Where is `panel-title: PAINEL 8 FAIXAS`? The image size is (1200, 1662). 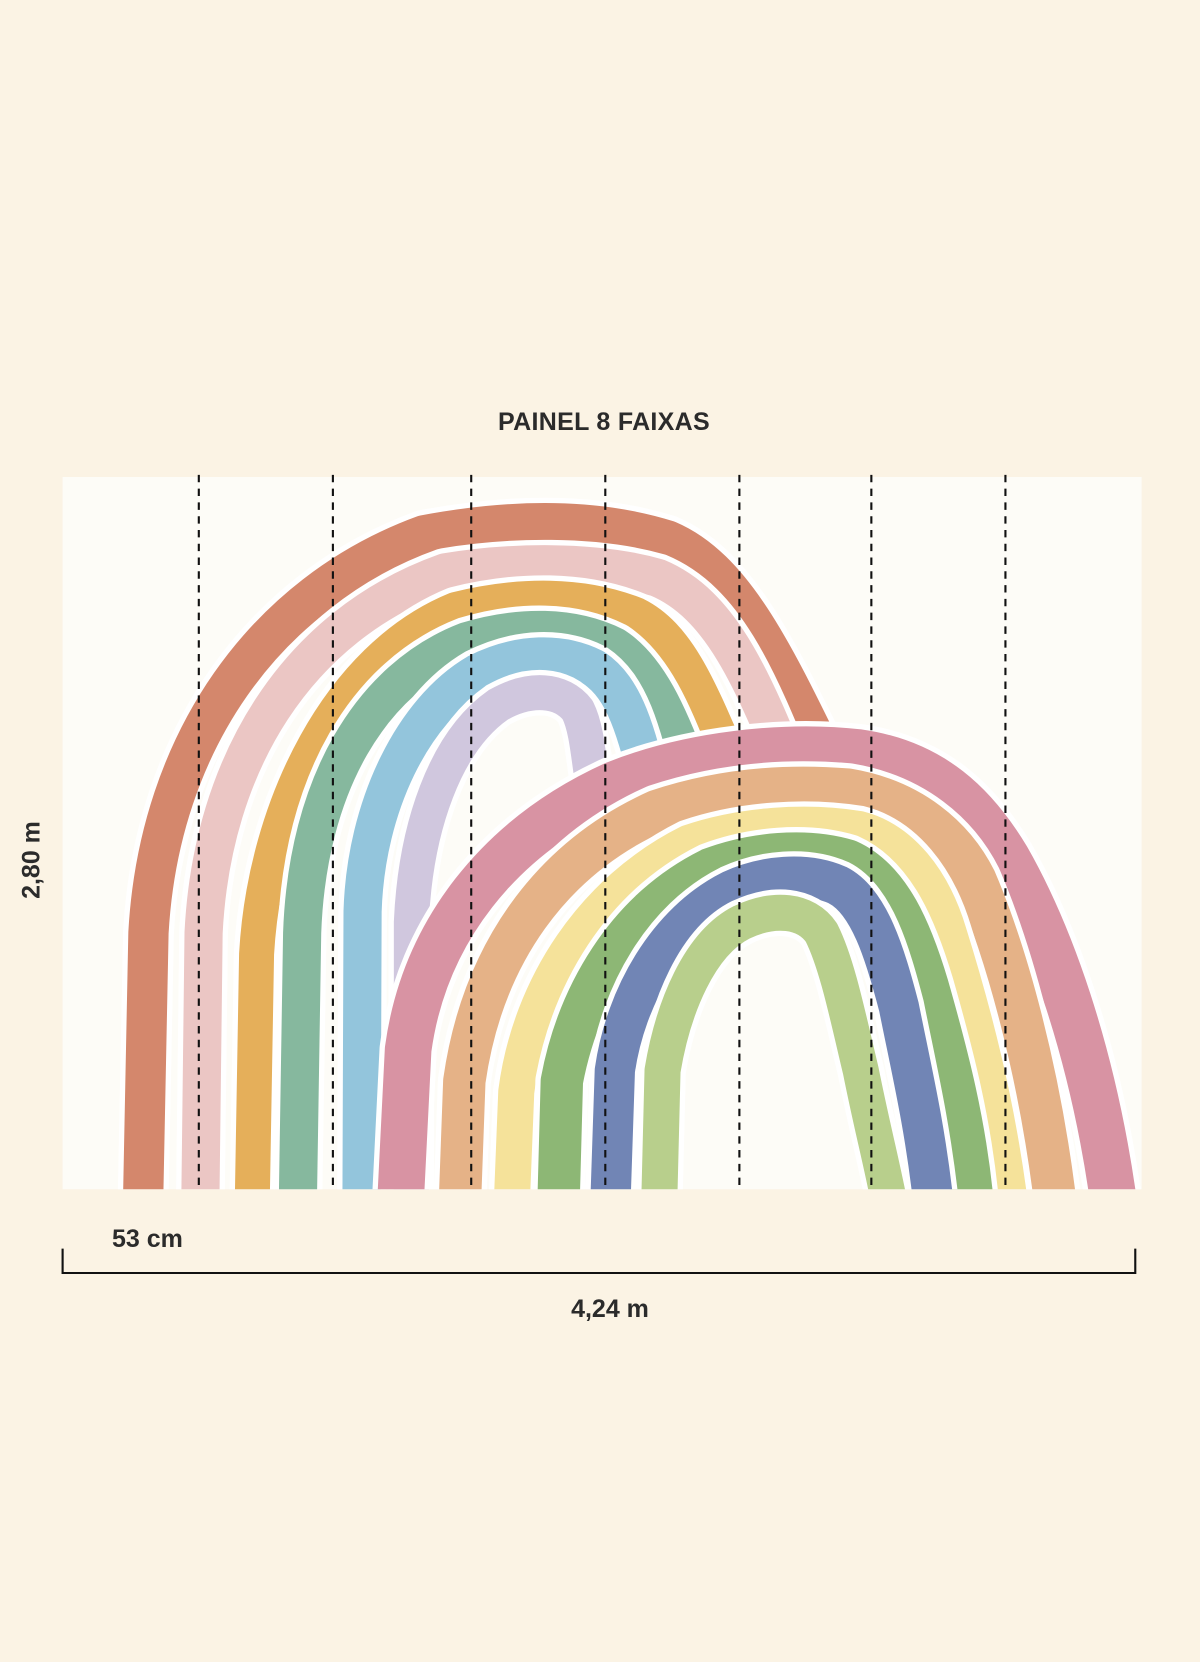
panel-title: PAINEL 8 FAIXAS is located at coordinates (604, 422).